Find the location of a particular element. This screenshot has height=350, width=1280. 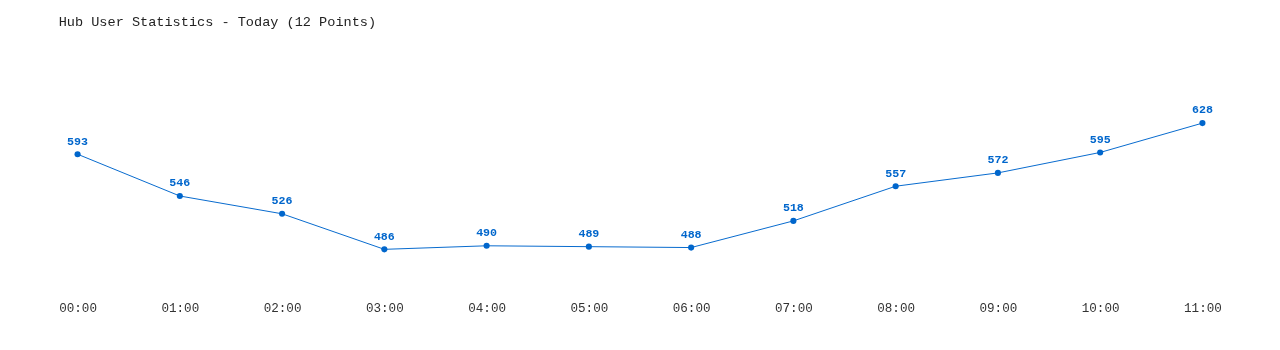

x-tick-label: 09:00 is located at coordinates (998, 309).